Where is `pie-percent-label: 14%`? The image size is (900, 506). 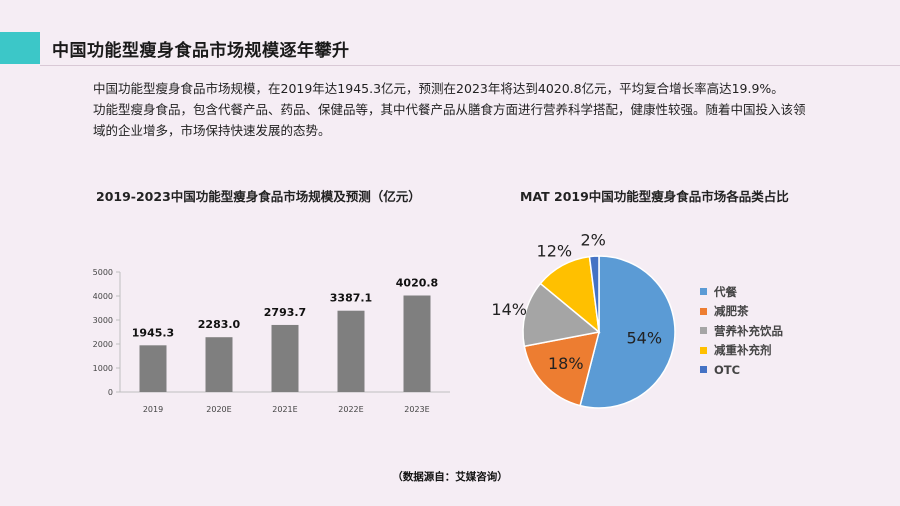
pie-percent-label: 14% is located at coordinates (509, 309).